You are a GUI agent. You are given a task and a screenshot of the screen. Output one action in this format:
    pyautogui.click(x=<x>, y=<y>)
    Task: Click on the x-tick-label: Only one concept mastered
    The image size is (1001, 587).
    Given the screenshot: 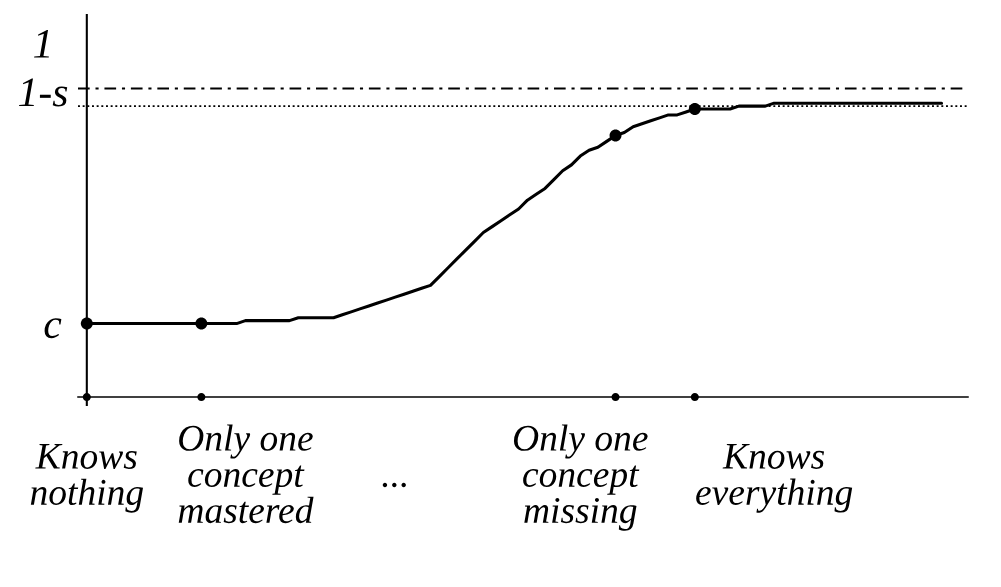 What is the action you would take?
    pyautogui.click(x=246, y=474)
    